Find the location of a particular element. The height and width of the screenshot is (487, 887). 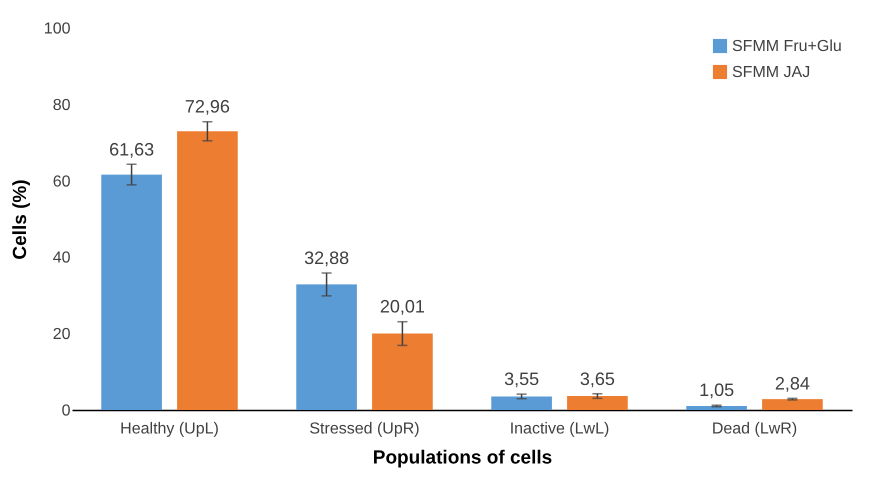

y-tick-label: 100 is located at coordinates (57, 29).